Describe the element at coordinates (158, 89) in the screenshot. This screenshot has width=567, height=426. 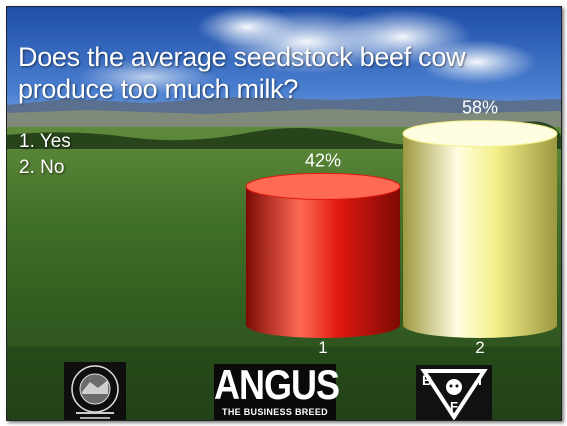
I see `title-line-2: produce too much milk?` at that location.